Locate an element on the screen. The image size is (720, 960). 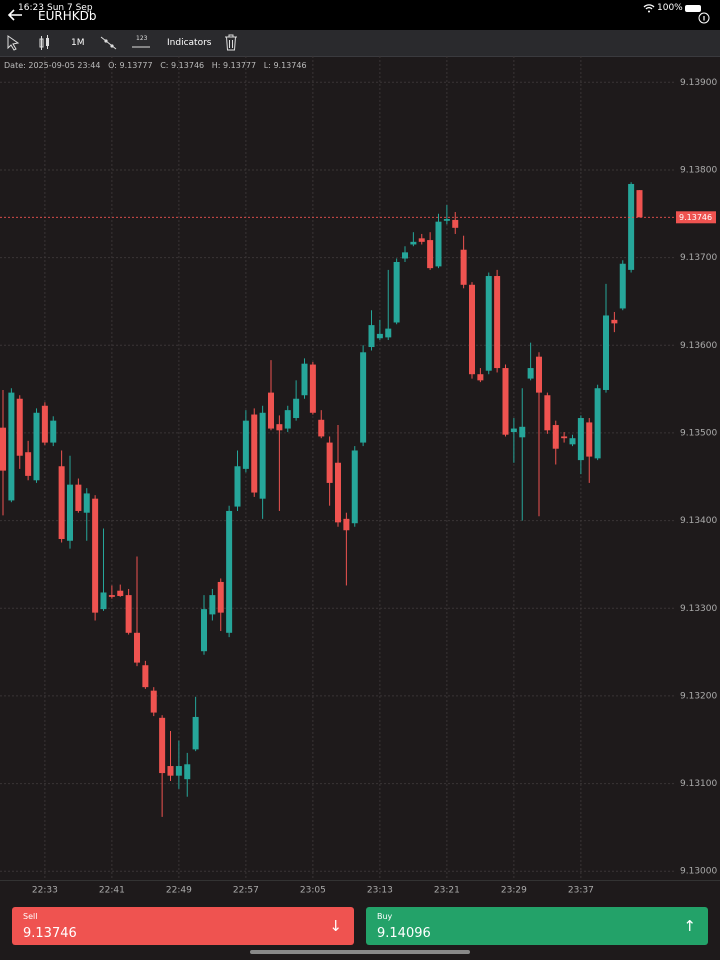
delete-tool is located at coordinates (231, 42).